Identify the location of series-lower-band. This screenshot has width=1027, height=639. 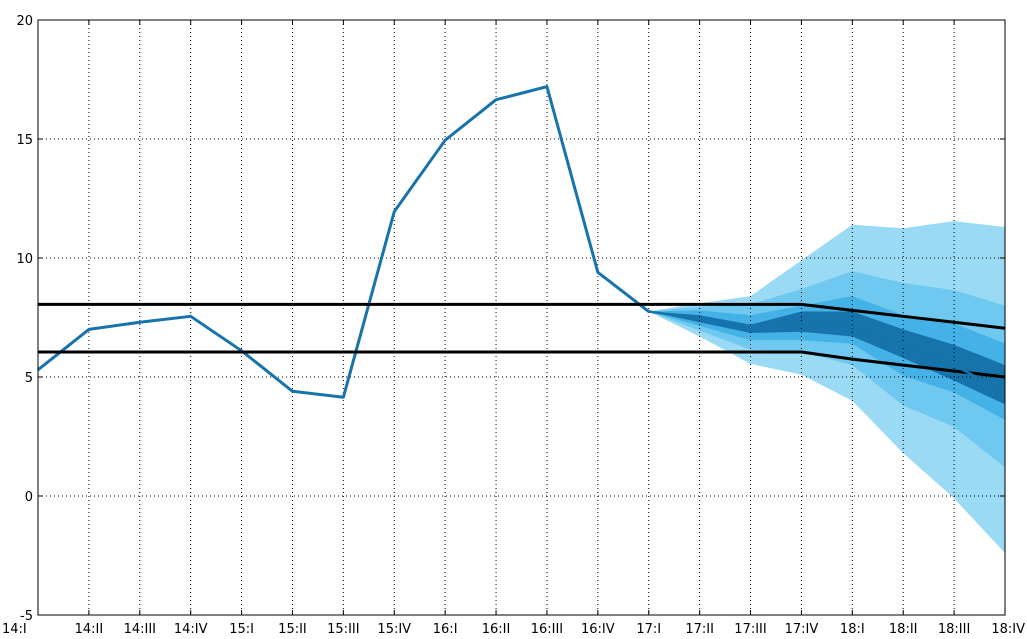
(522, 364).